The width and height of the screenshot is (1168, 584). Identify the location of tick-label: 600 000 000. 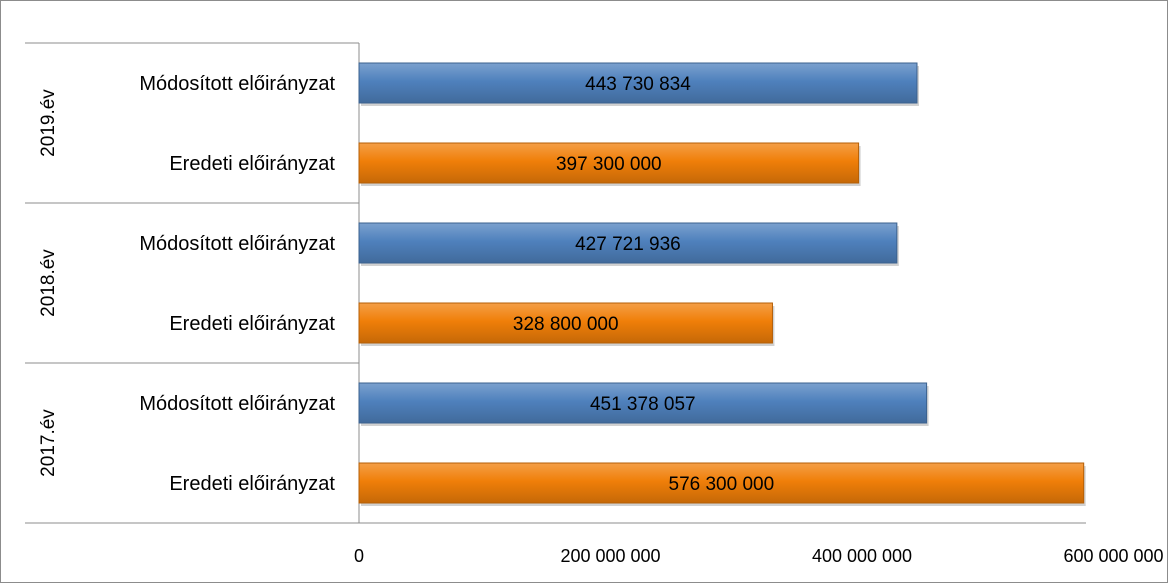
(1113, 556).